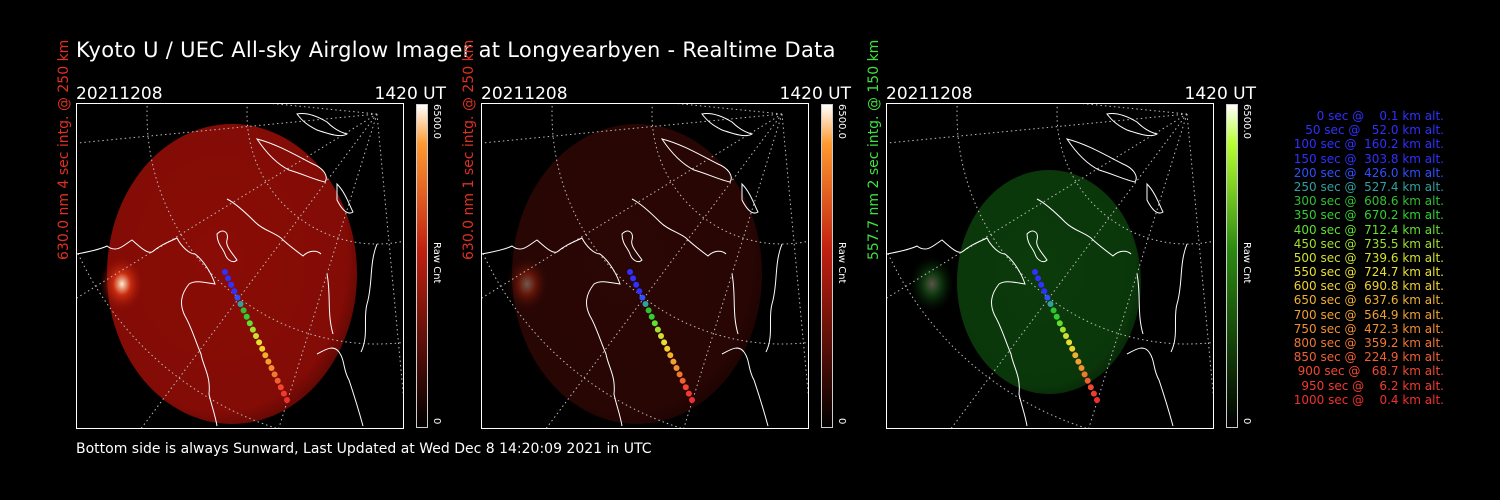 The height and width of the screenshot is (500, 1500). Describe the element at coordinates (1374, 116) in the screenshot. I see `legend-item: 0 sec @ 0.1 km alt.` at that location.